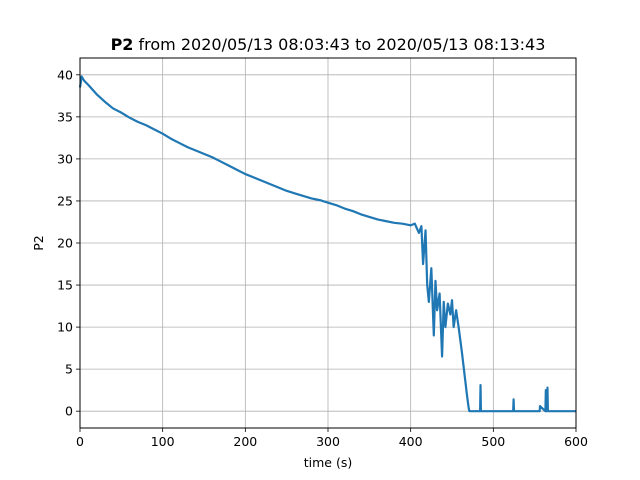  What do you see at coordinates (328, 441) in the screenshot?
I see `x-tick-label: 300` at bounding box center [328, 441].